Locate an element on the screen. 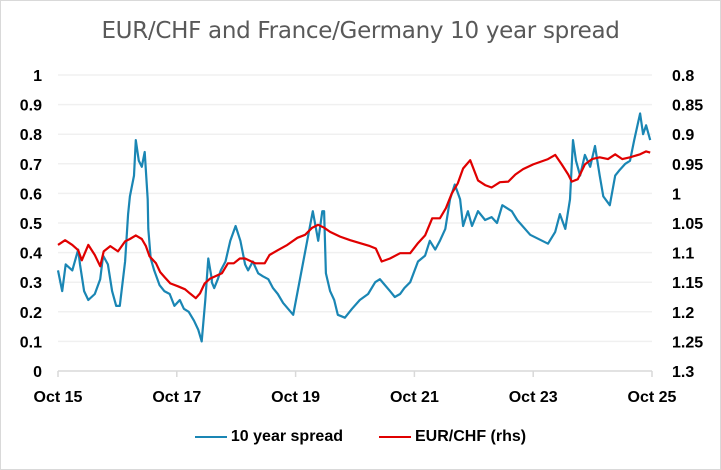 The width and height of the screenshot is (721, 470). legend-swatch-eurchf is located at coordinates (394, 437).